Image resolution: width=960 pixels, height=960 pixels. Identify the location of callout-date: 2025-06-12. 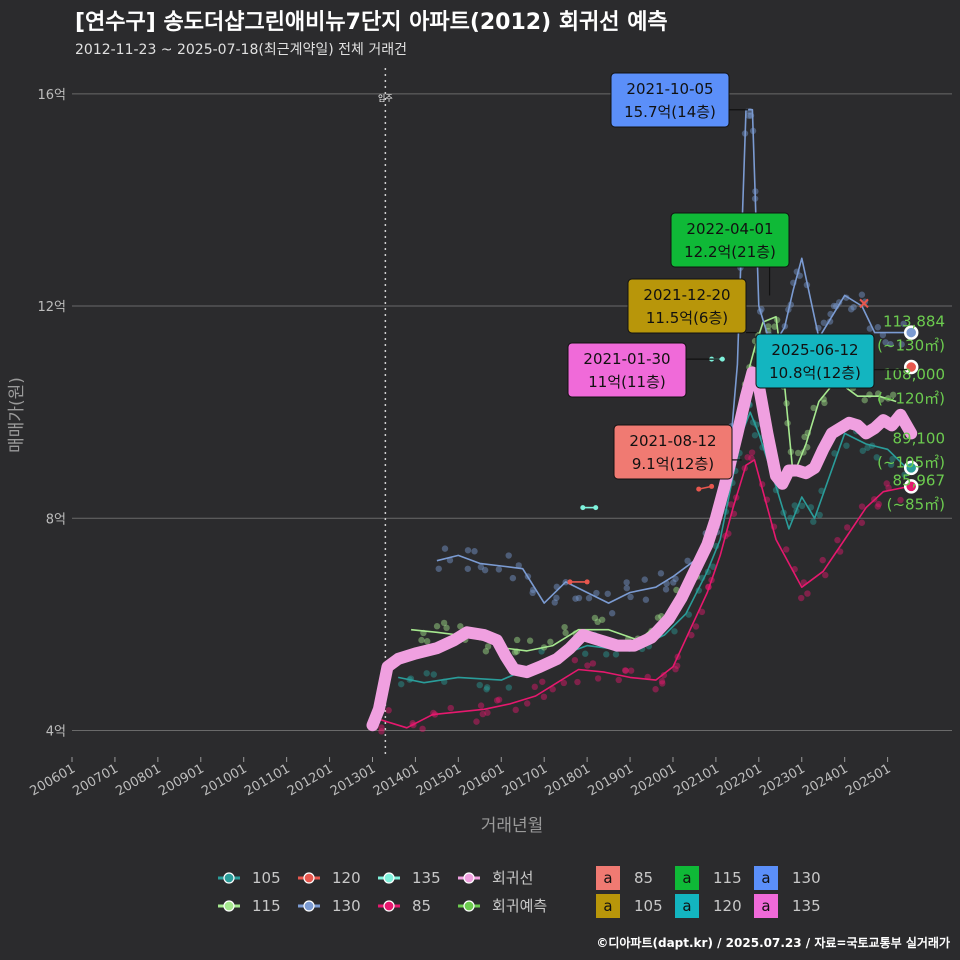
(814, 350).